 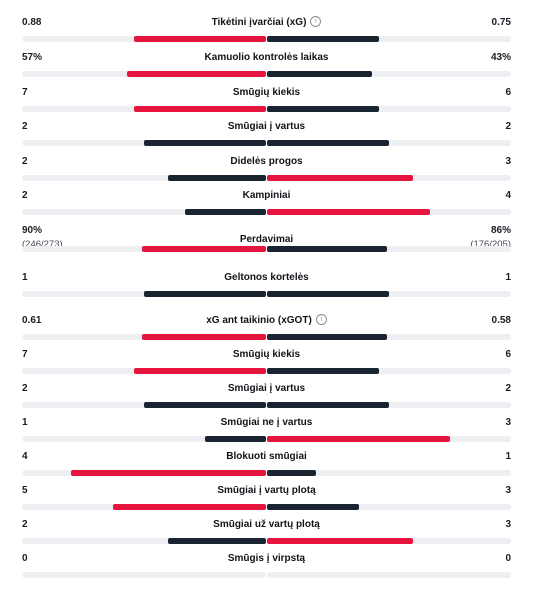 What do you see at coordinates (266, 196) in the screenshot?
I see `stat-label: Kampiniai` at bounding box center [266, 196].